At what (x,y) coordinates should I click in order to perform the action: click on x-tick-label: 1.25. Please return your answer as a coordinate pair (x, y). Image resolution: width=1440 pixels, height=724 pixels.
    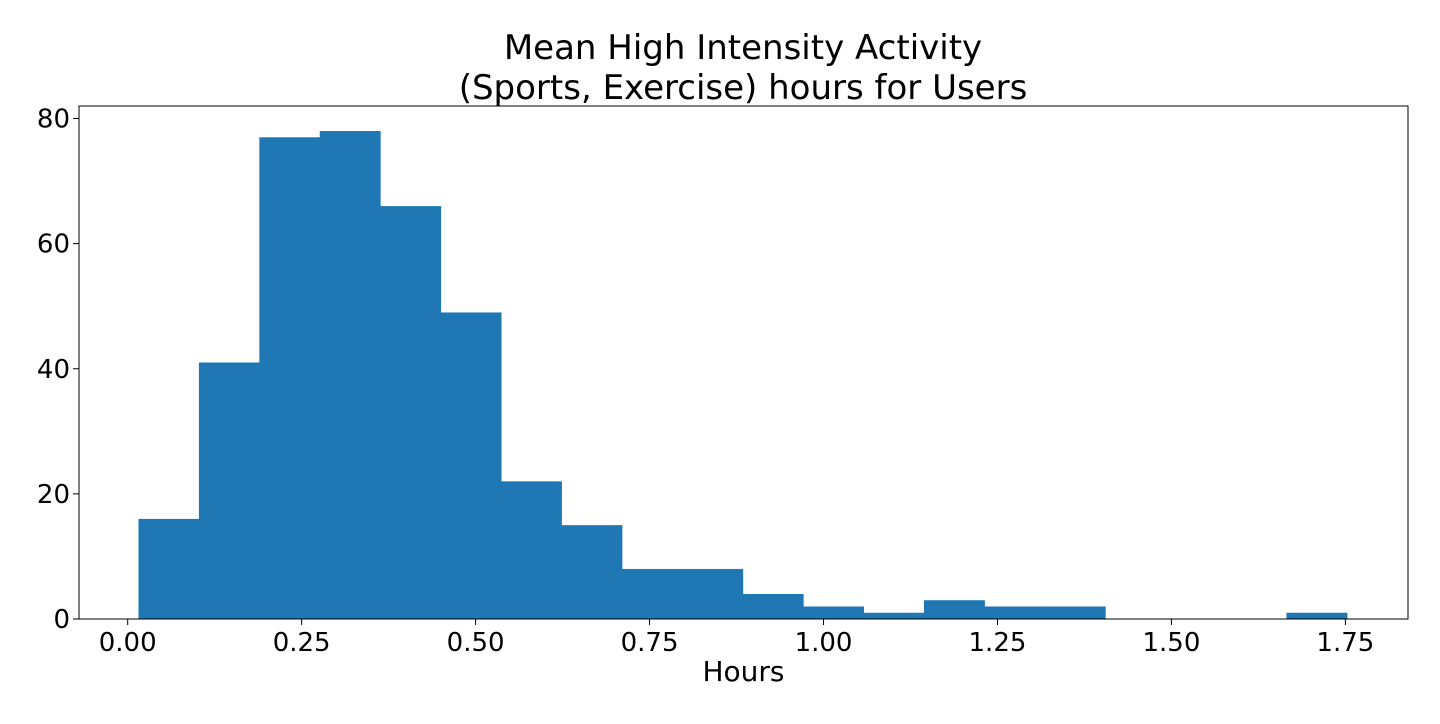
    Looking at the image, I should click on (998, 643).